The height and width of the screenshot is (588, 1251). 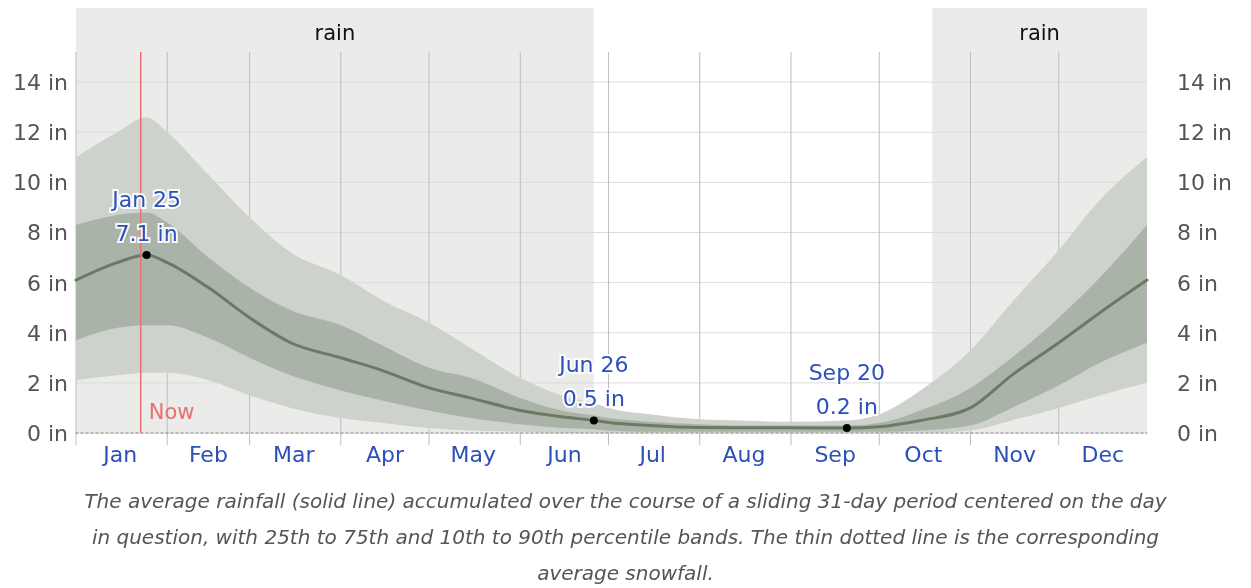 What do you see at coordinates (1198, 283) in the screenshot?
I see `y-tick-label: 6 in` at bounding box center [1198, 283].